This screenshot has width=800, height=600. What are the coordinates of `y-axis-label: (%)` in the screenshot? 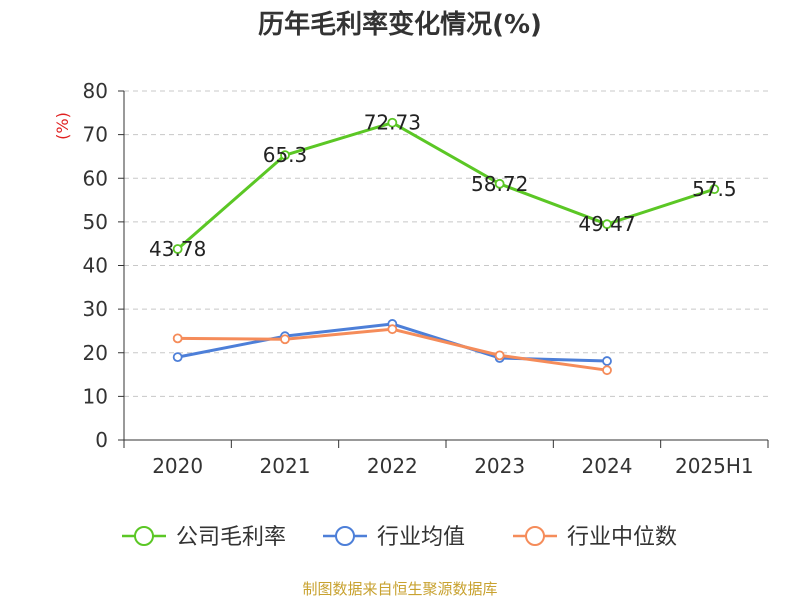 It's located at (62, 126).